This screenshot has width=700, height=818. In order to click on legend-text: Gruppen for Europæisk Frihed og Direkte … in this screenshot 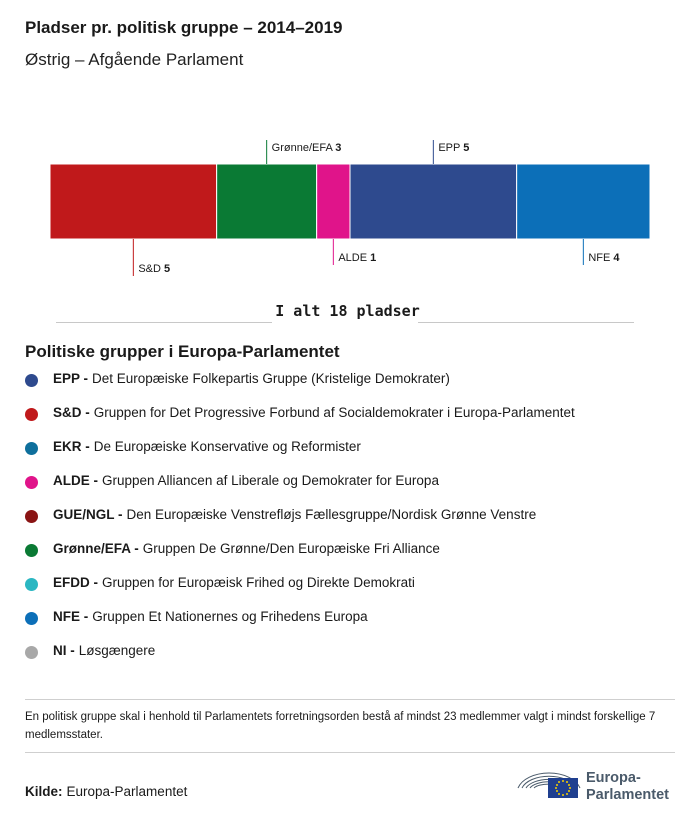, I will do `click(258, 582)`.